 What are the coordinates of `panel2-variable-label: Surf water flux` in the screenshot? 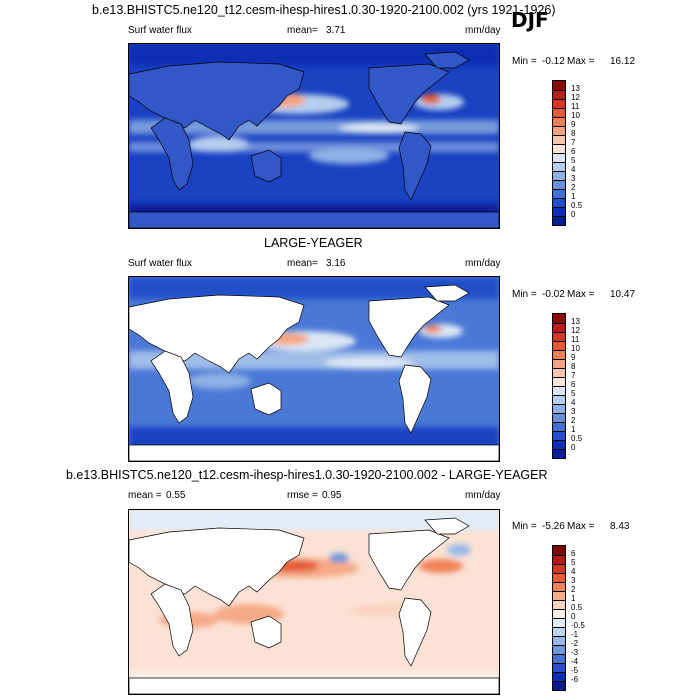 It's located at (160, 263).